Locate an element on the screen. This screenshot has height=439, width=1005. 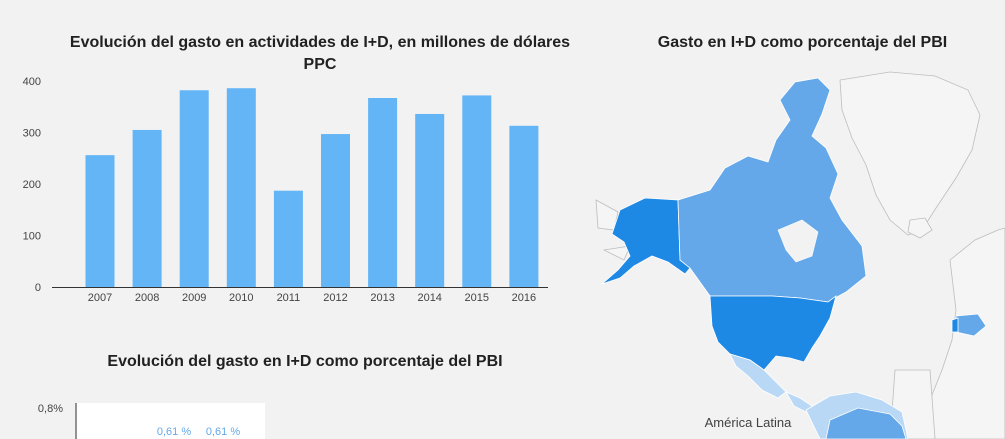
bar-2010 is located at coordinates (241, 188).